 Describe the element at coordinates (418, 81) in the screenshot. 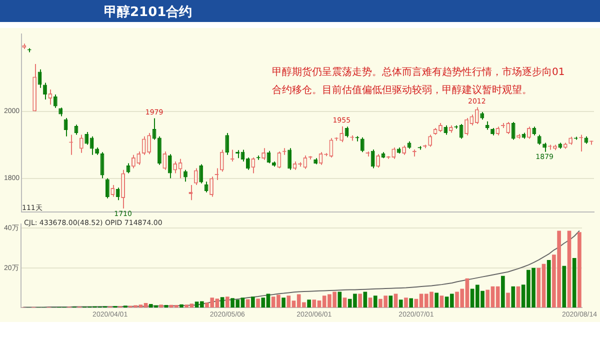

I see `annotation: 甲醇期货仍呈震荡走势。总体而言难有趋势性行情，市场逐步向01合约移仓。目前估值偏低但驱动较弱，甲醇建议暂时观望。` at that location.